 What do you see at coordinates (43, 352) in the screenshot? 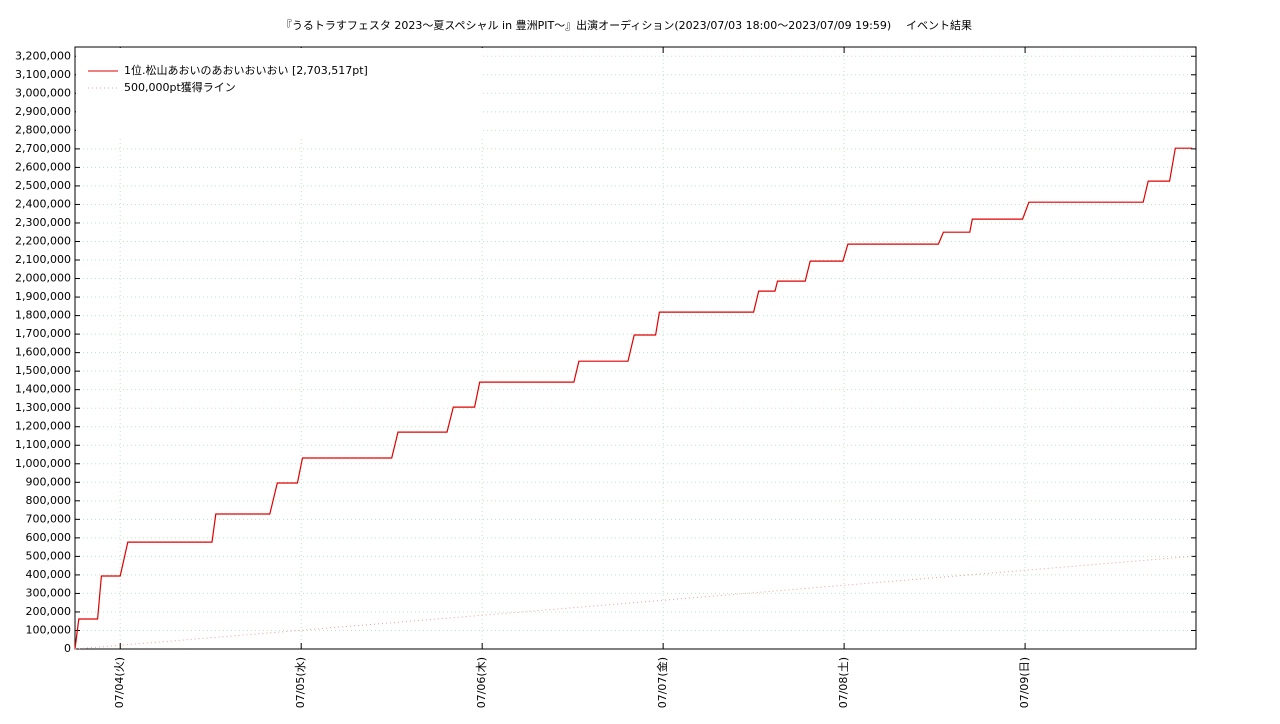
I see `y-tick-label: 1,600,000` at bounding box center [43, 352].